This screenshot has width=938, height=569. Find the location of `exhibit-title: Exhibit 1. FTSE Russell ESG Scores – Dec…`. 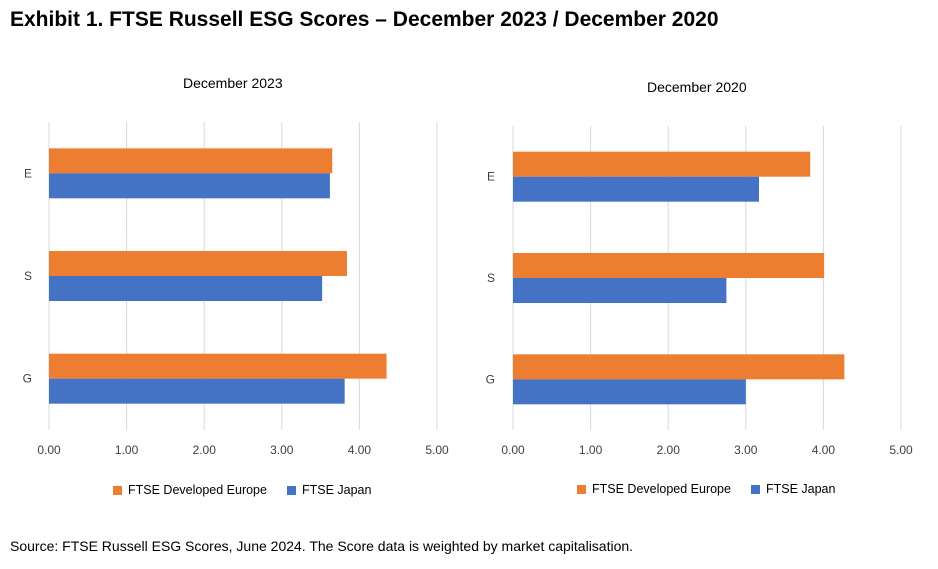

exhibit-title: Exhibit 1. FTSE Russell ESG Scores – Dec… is located at coordinates (364, 19).